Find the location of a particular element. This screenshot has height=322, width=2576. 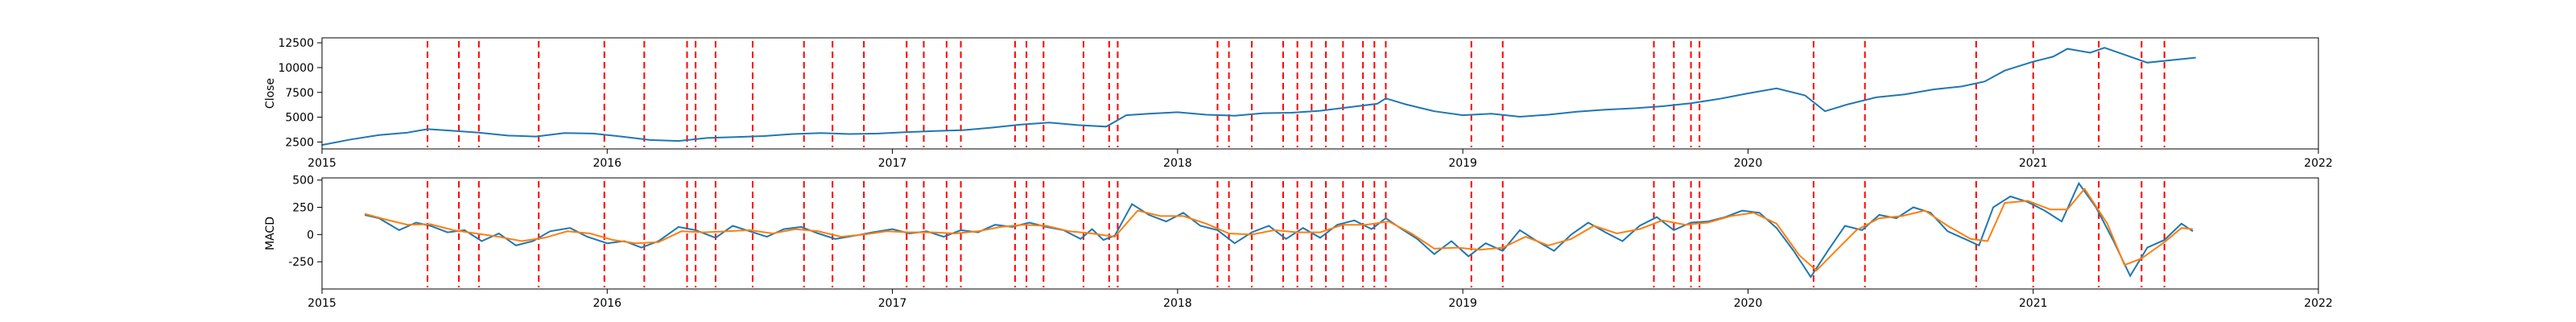

y-tick-label: 2500 is located at coordinates (299, 142).